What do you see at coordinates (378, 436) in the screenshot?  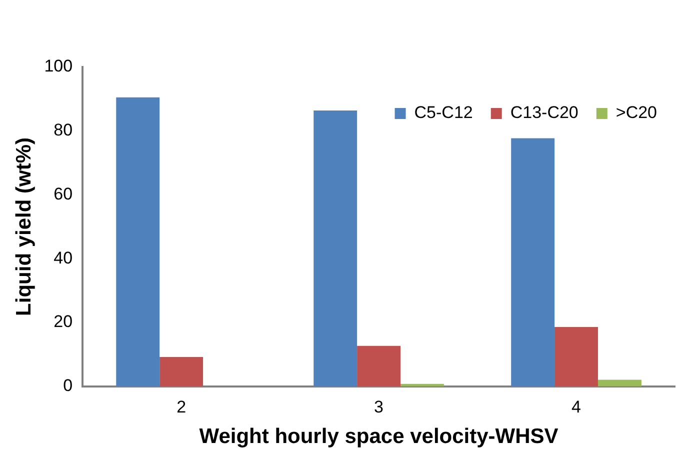 I see `x-axis-title: Weight hourly space velocity-WHSV` at bounding box center [378, 436].